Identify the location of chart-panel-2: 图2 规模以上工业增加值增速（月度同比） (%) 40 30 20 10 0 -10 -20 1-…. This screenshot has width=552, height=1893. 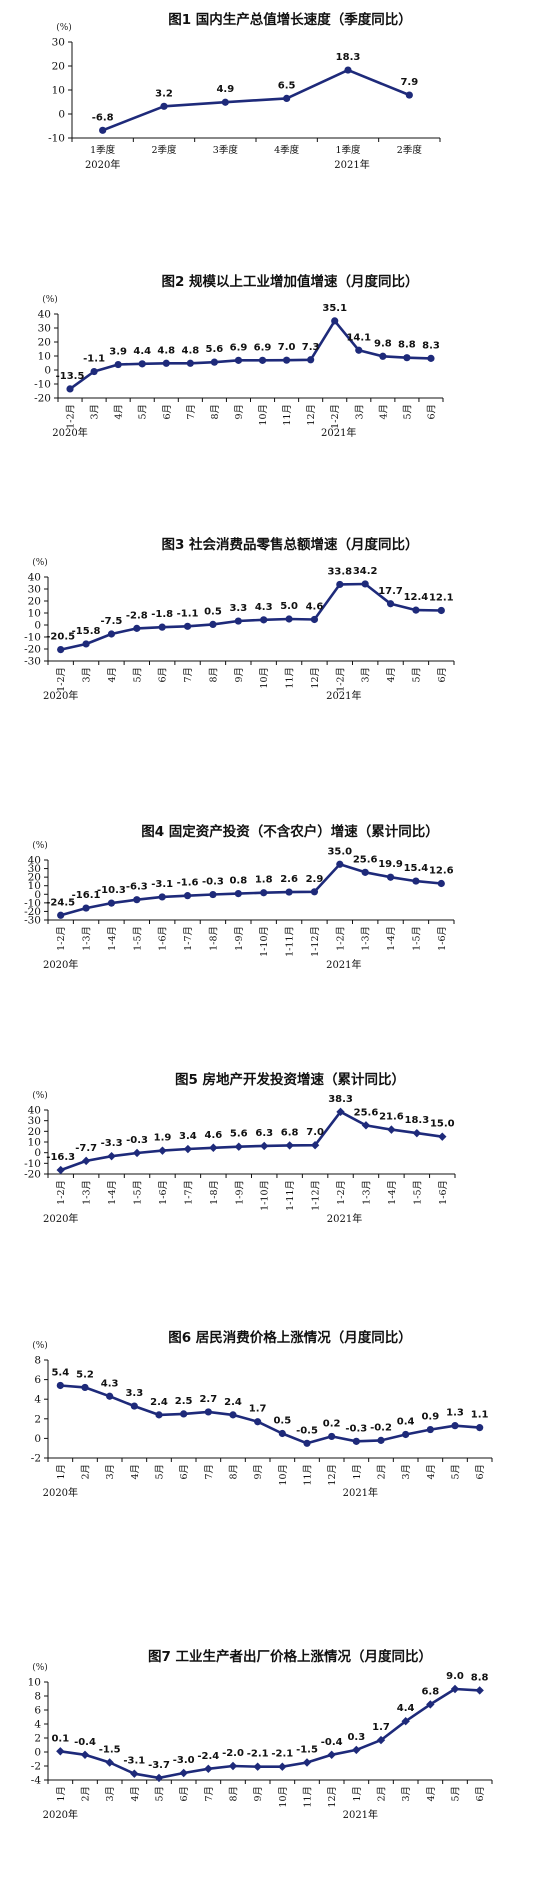
(276, 373).